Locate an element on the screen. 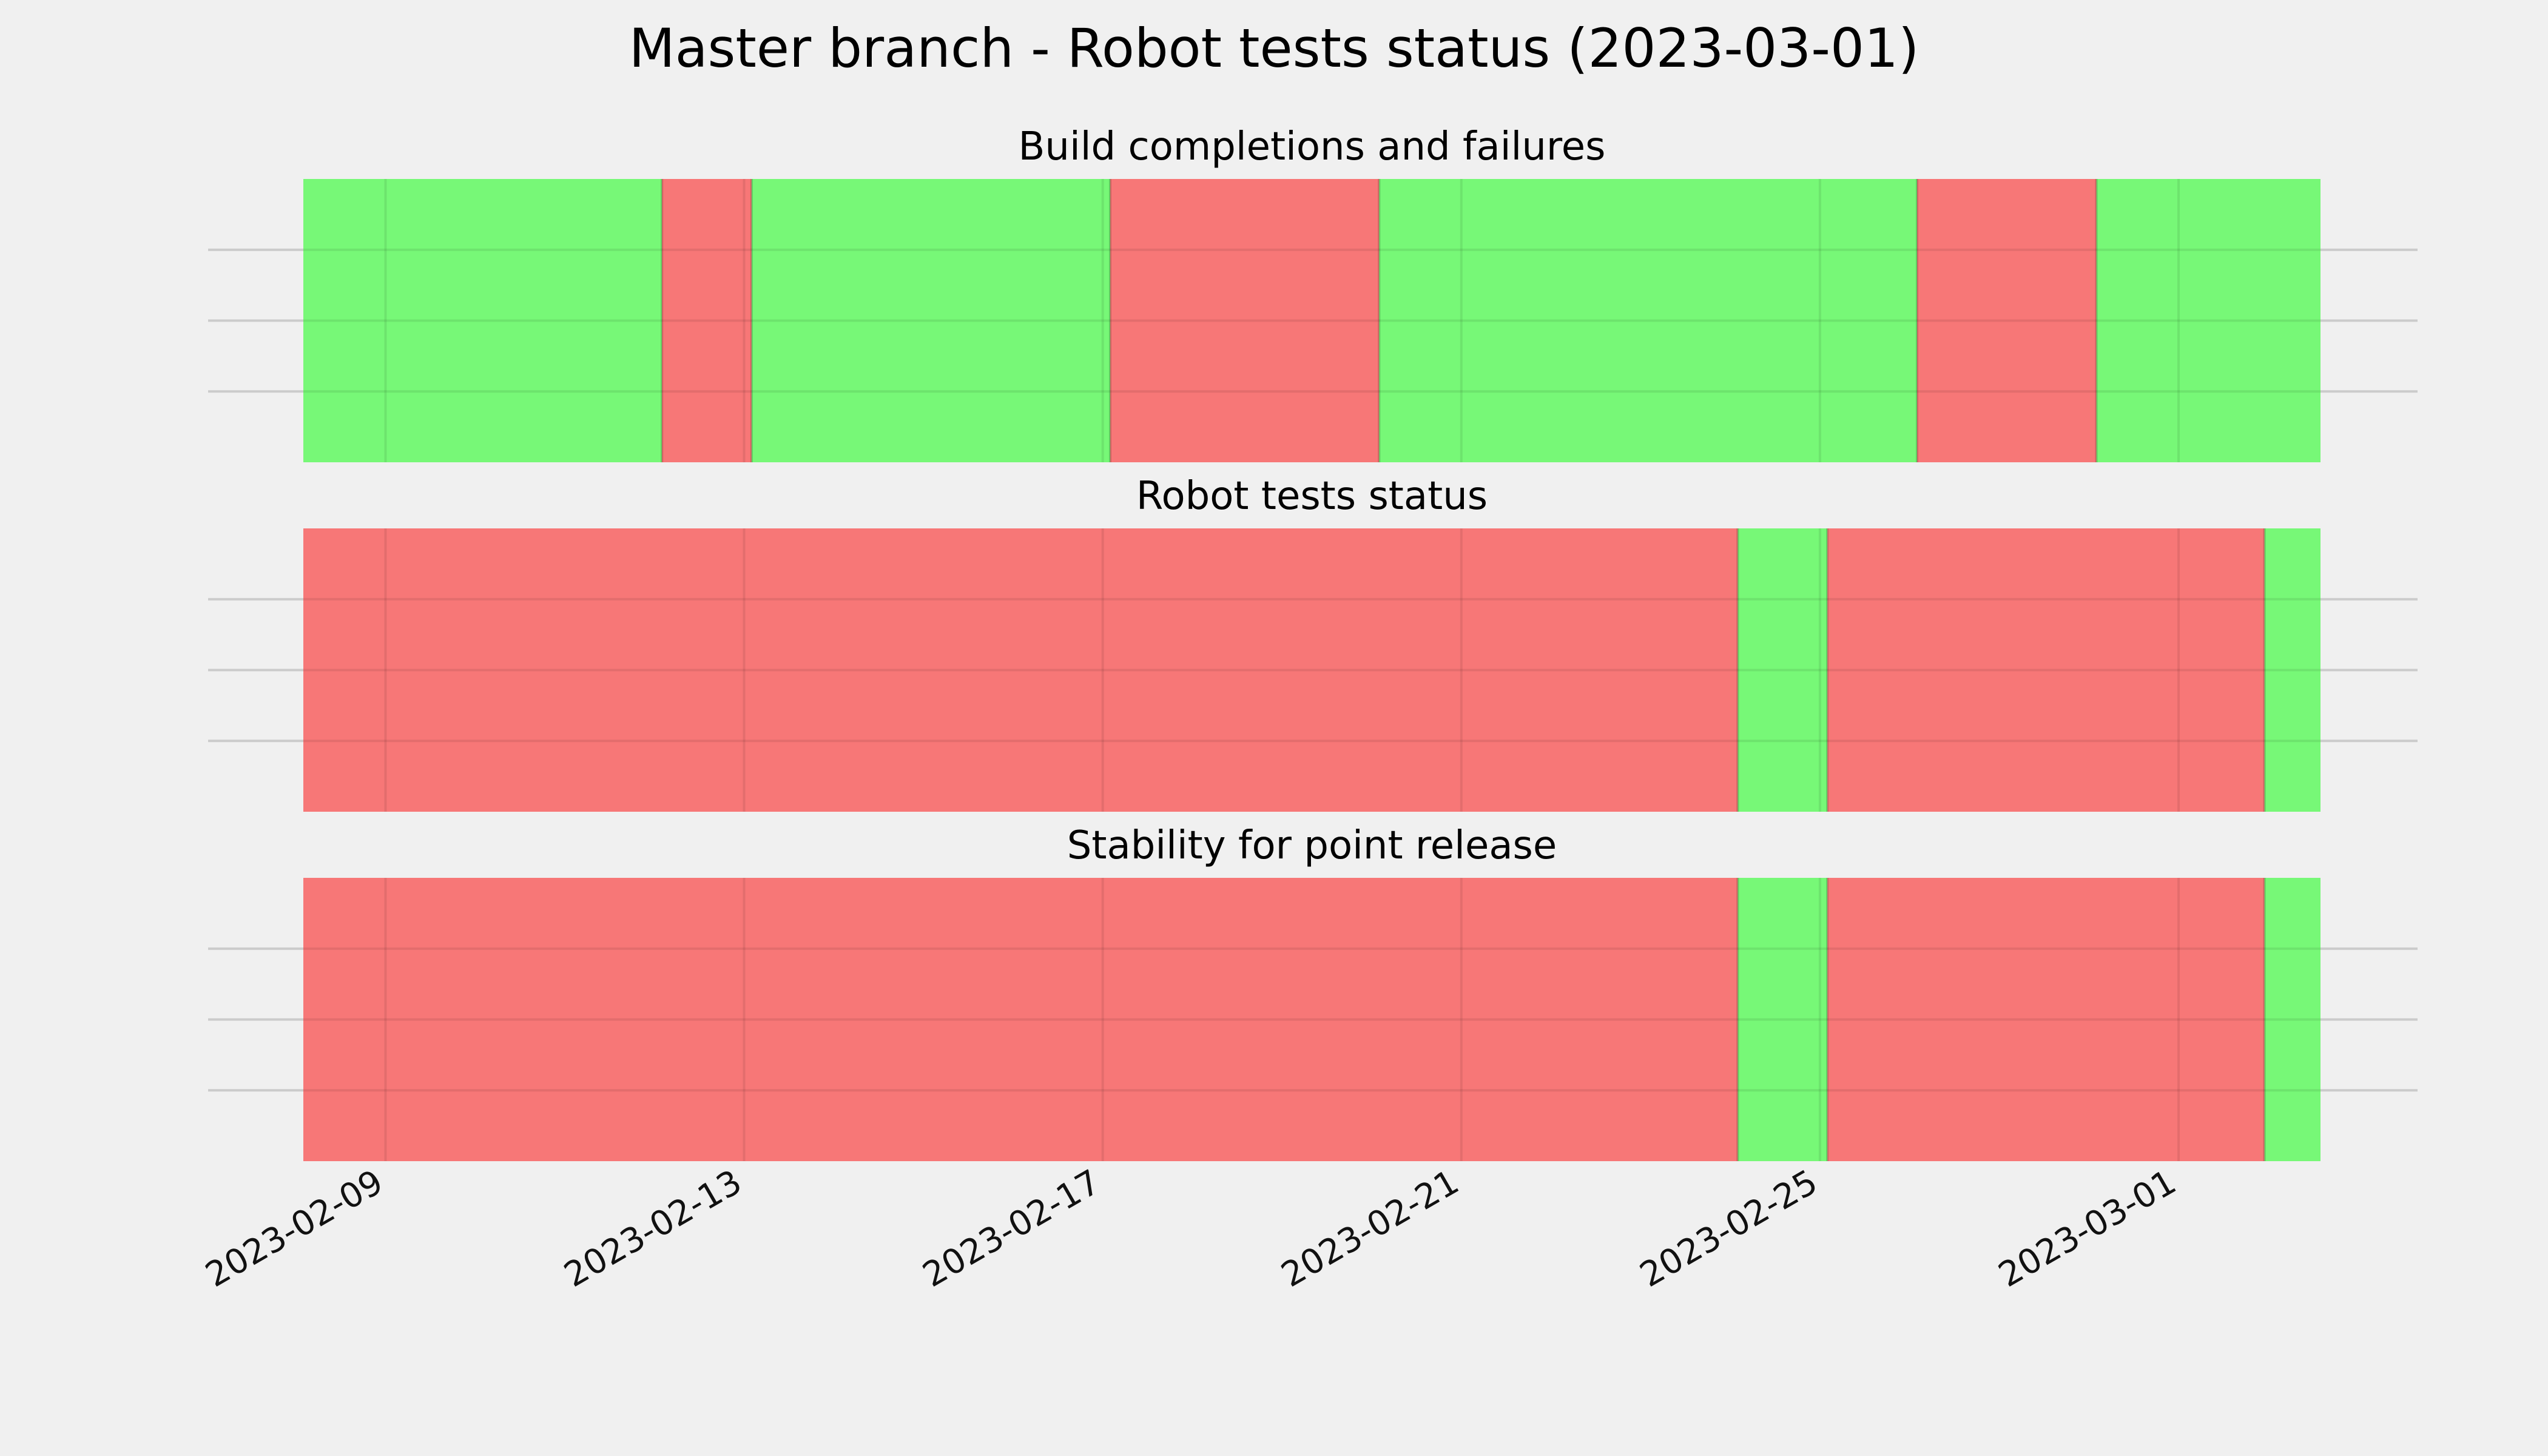 This screenshot has height=1456, width=2548. panel-title: Stability for point release is located at coordinates (1312, 845).